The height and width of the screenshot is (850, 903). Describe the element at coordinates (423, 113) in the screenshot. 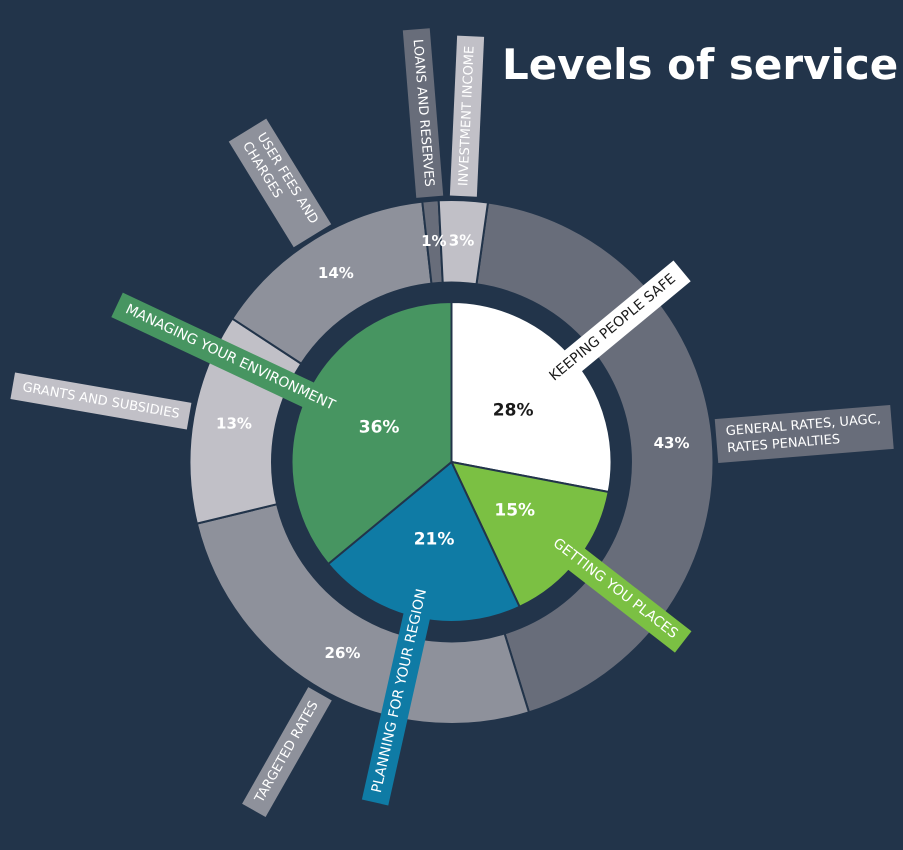

I see `callout-box: LOANS AND RESERVES` at that location.